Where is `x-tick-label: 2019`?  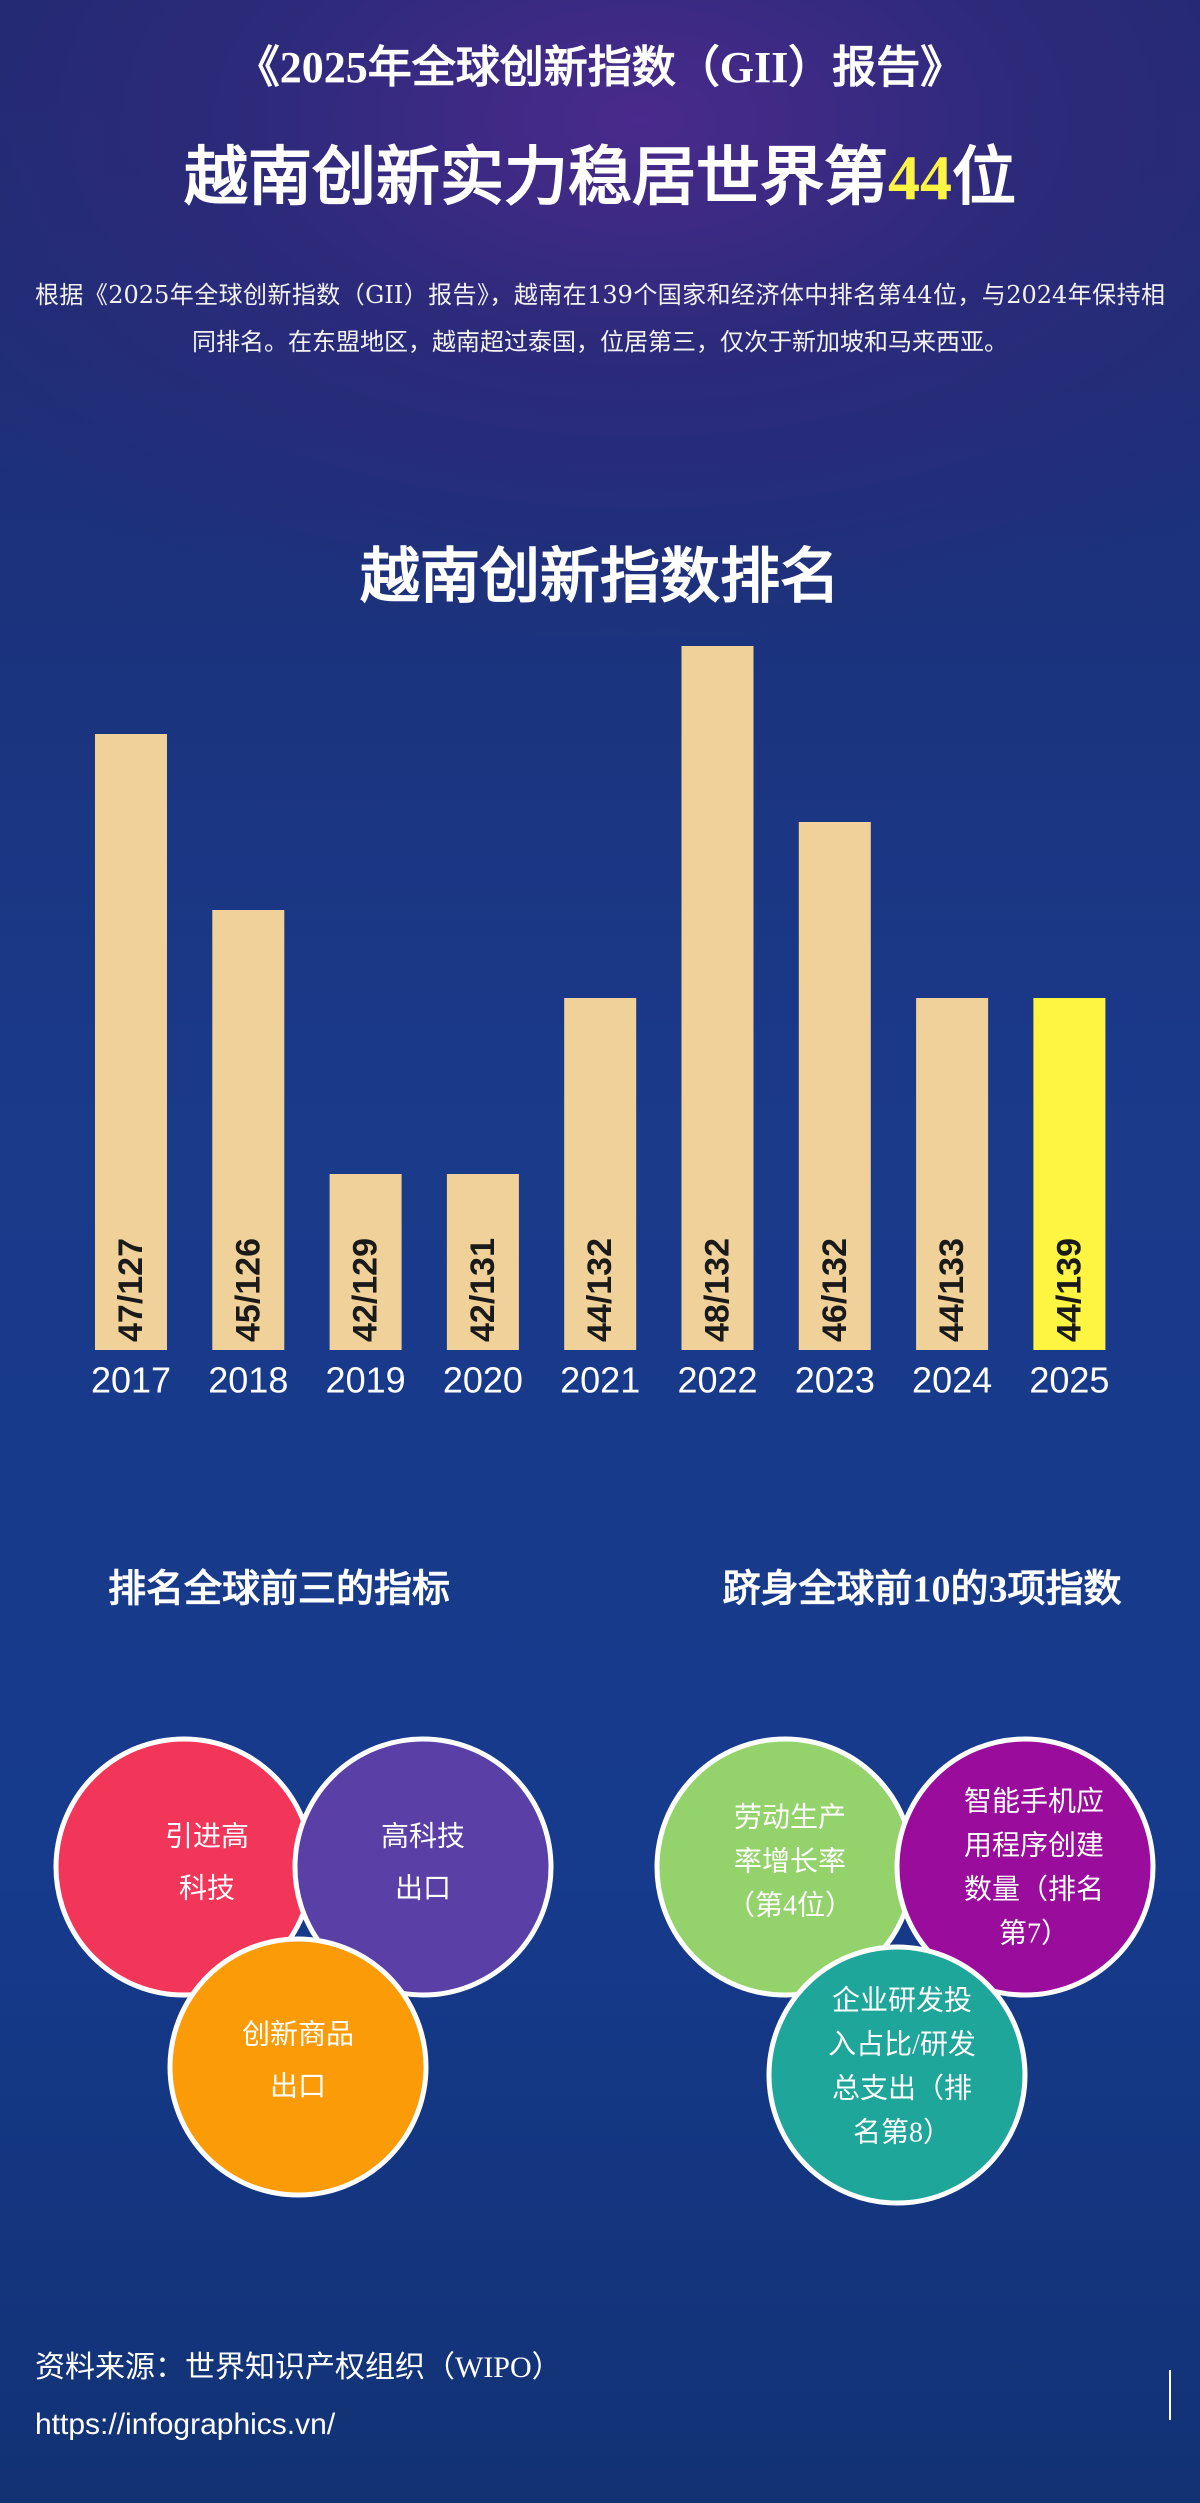
x-tick-label: 2019 is located at coordinates (366, 1380).